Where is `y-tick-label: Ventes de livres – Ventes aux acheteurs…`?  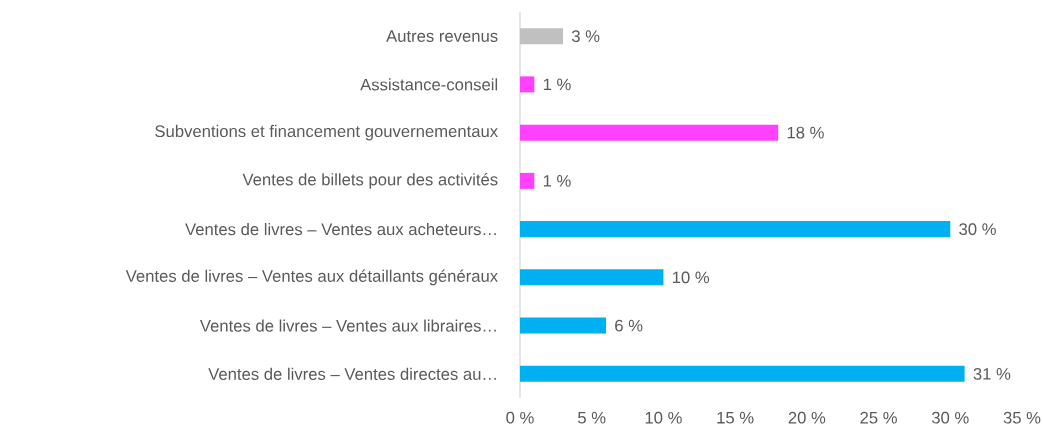
y-tick-label: Ventes de livres – Ventes aux acheteurs… is located at coordinates (340, 229).